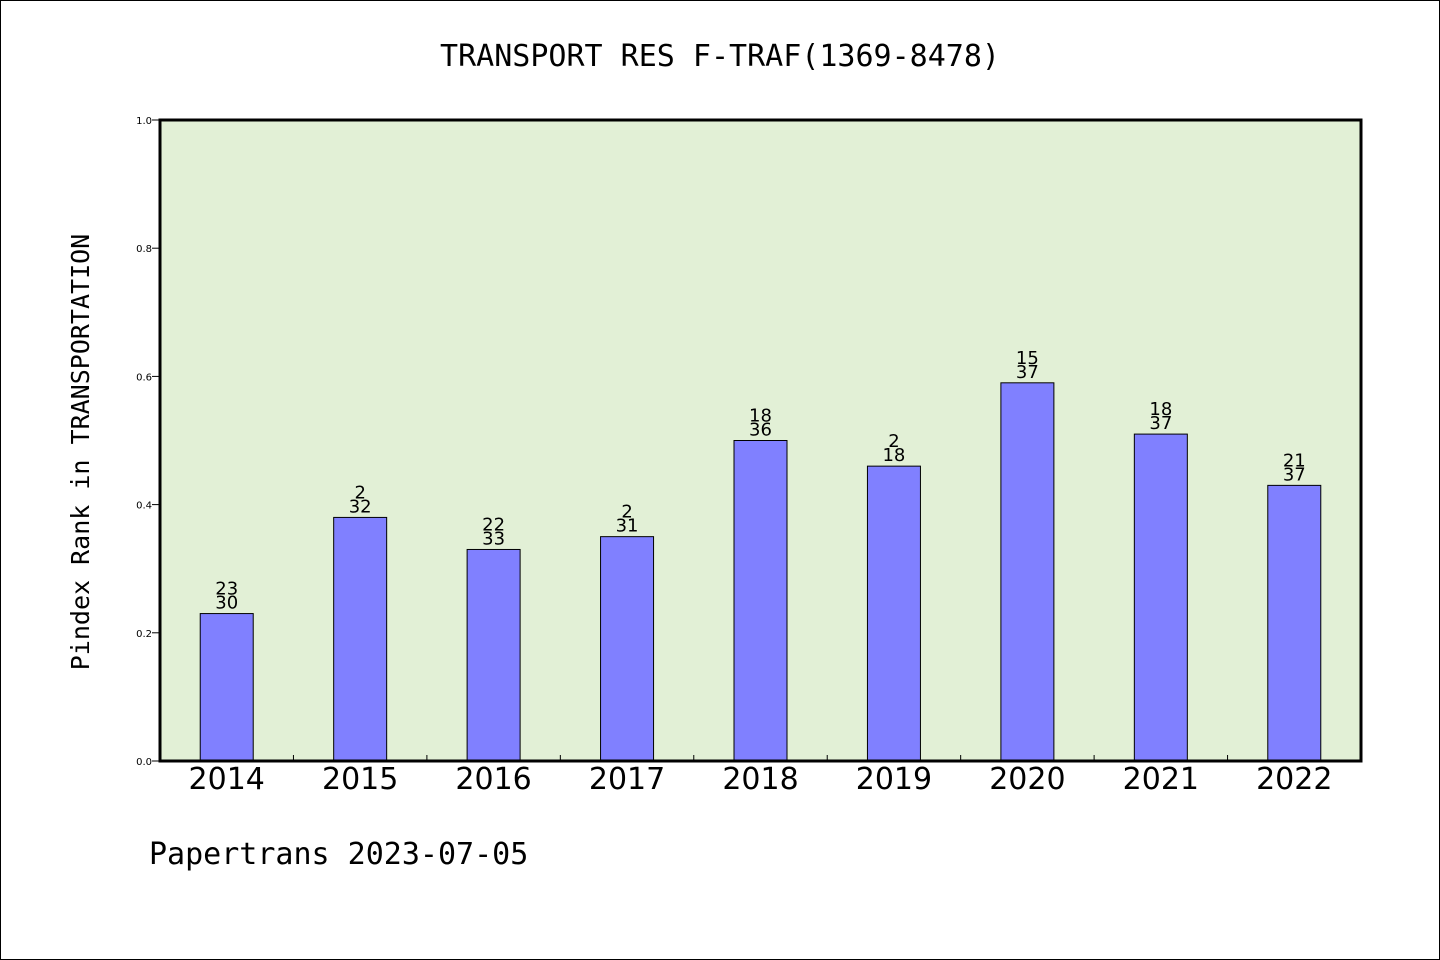 The width and height of the screenshot is (1440, 960). Describe the element at coordinates (144, 634) in the screenshot. I see `y-tick-label: 0.2` at that location.